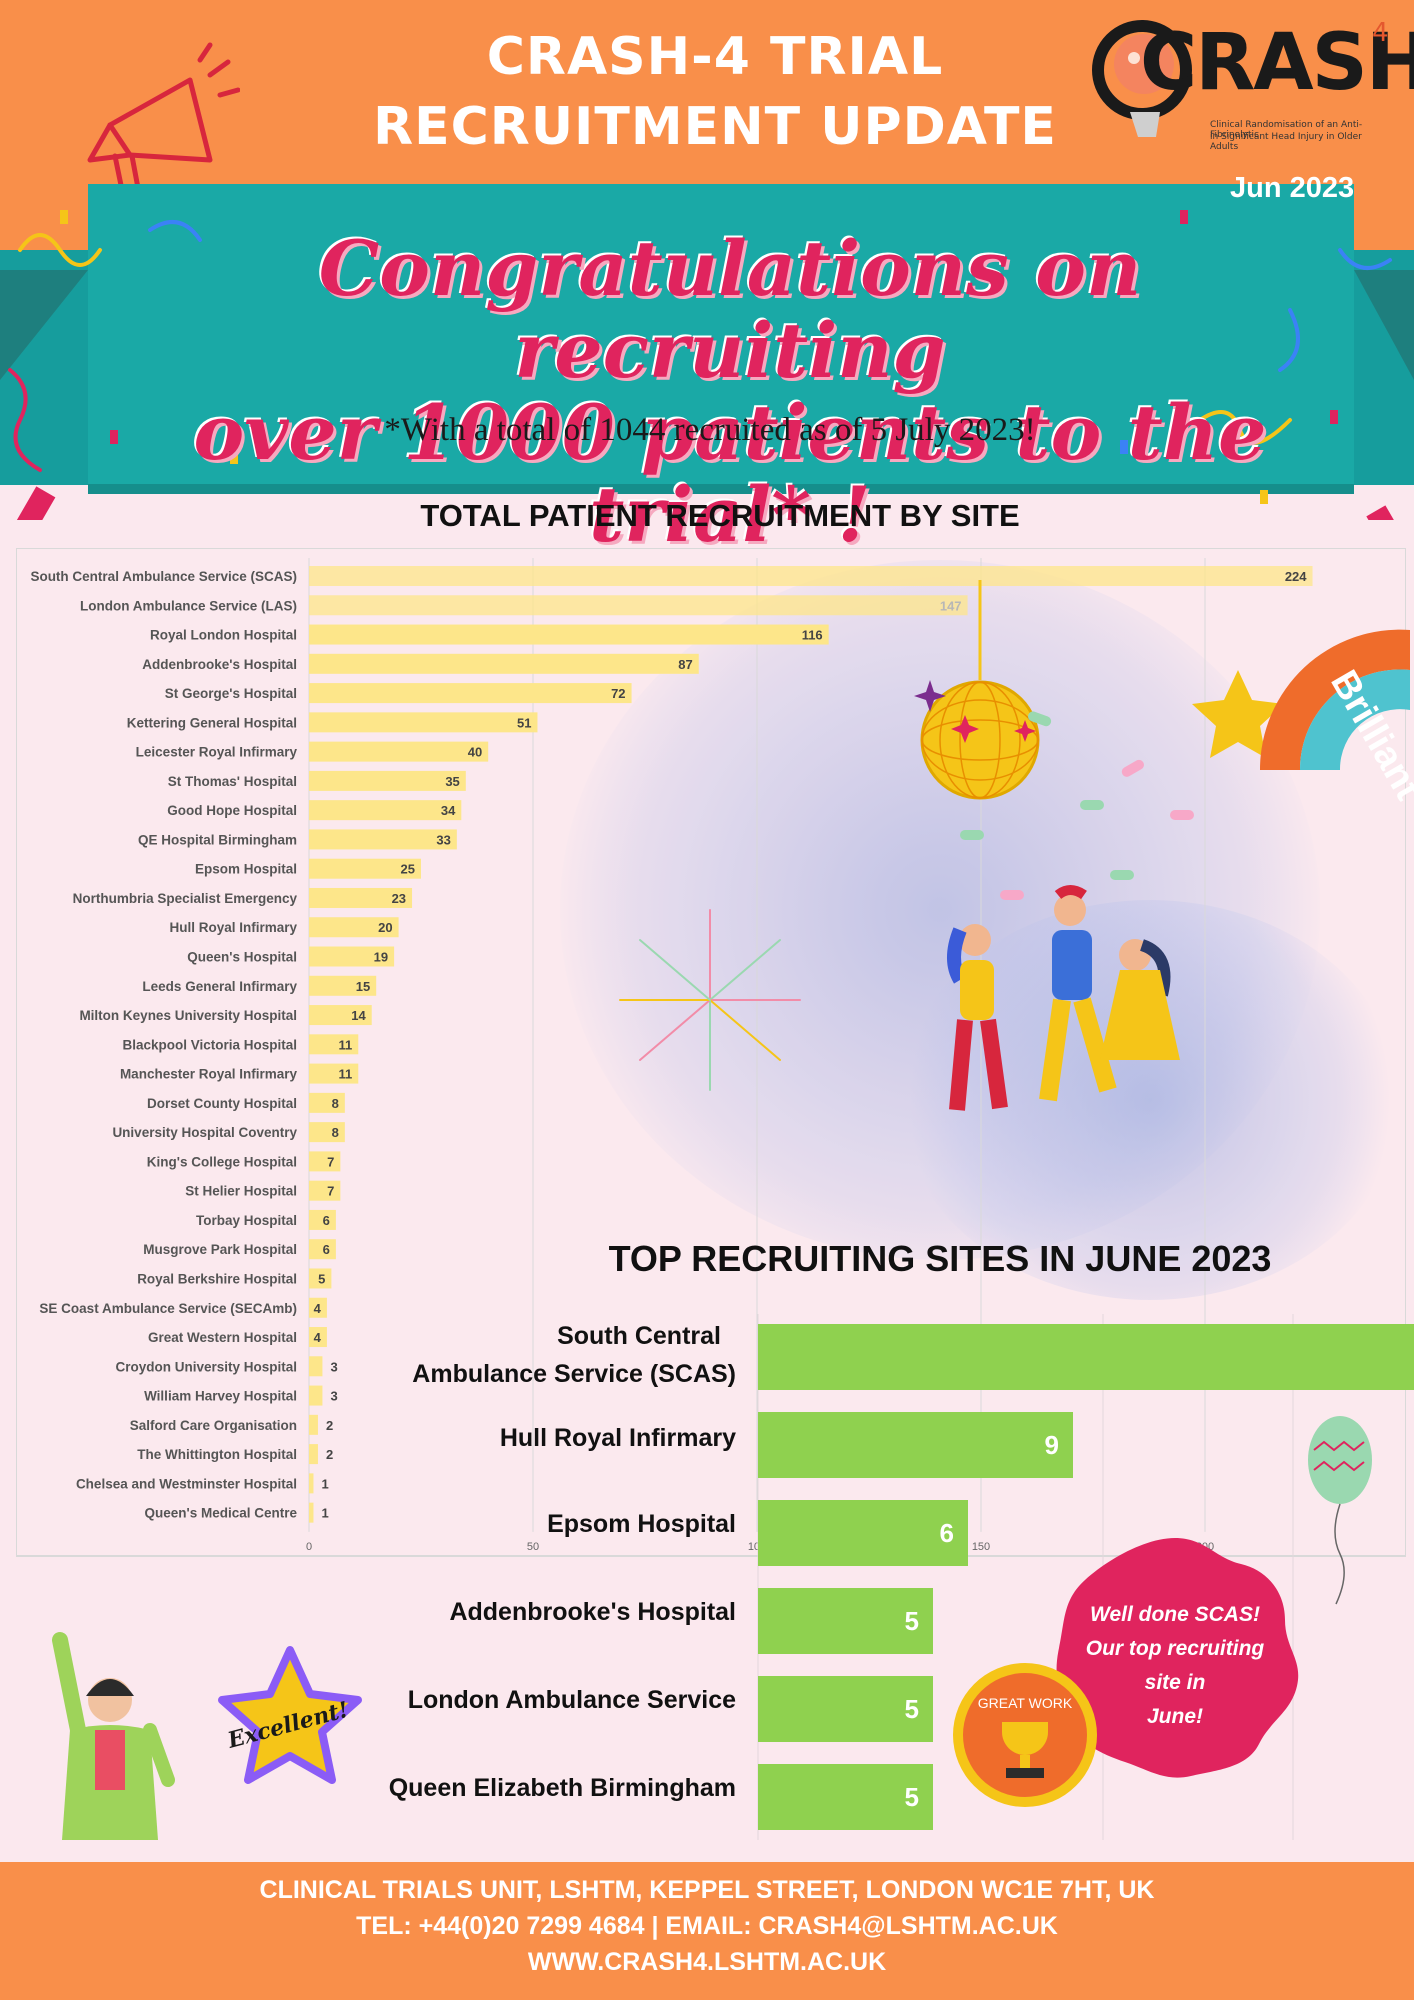 The height and width of the screenshot is (2000, 1414). What do you see at coordinates (217, 1454) in the screenshot?
I see `category-label: The Whittington Hospital` at bounding box center [217, 1454].